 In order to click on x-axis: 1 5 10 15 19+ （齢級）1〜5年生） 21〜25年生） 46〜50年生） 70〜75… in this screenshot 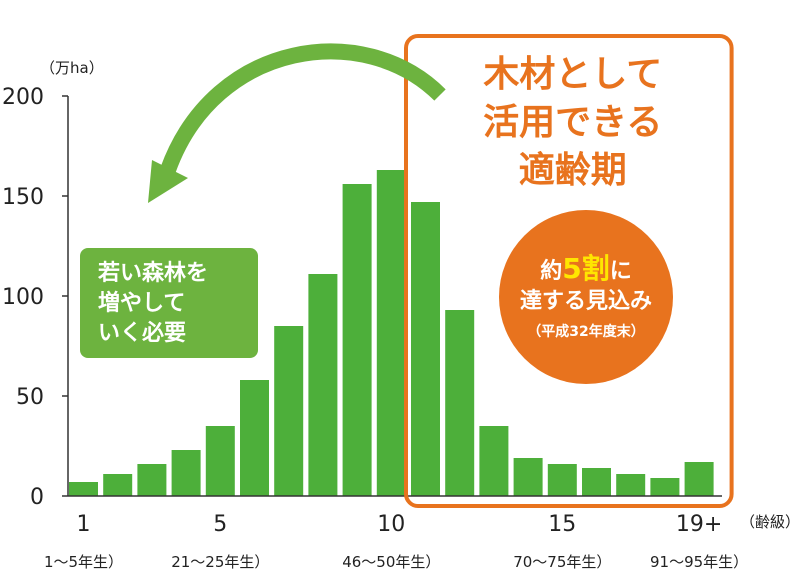, I will do `click(422, 533)`.